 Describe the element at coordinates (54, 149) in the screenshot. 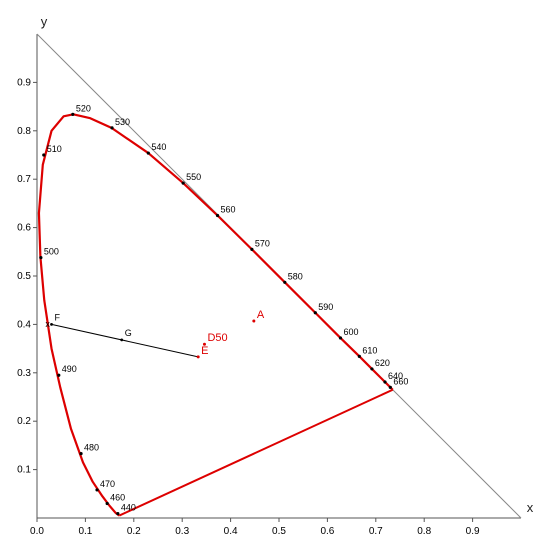

I see `wavelength-label: 510` at that location.